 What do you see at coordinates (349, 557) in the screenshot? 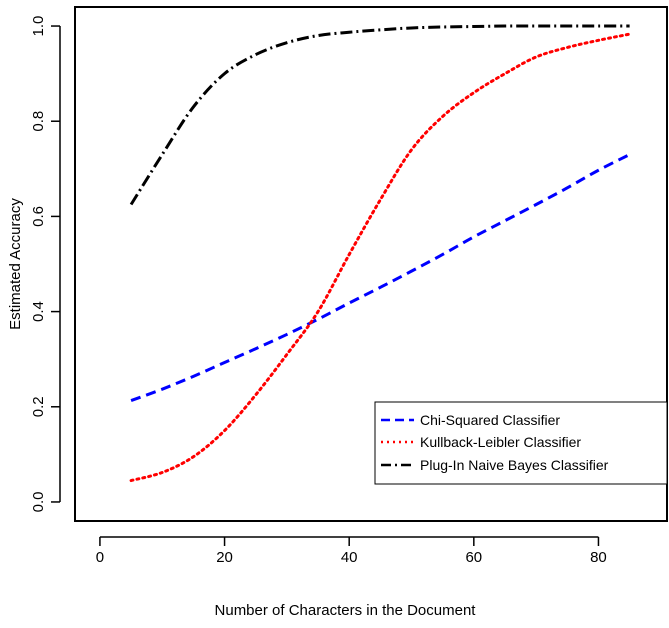
I see `x-tick-label: 40` at bounding box center [349, 557].